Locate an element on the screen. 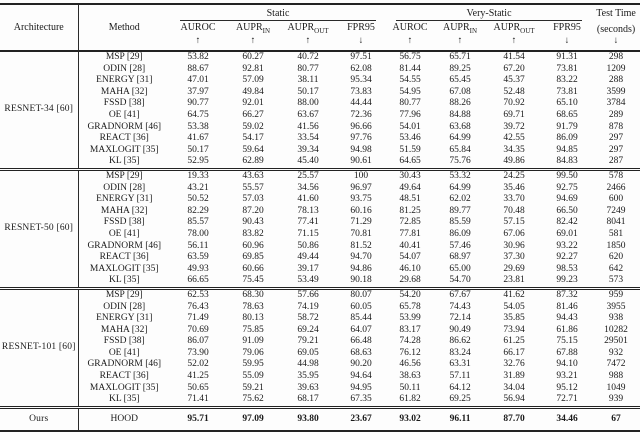 Image resolution: width=640 pixels, height=440 pixels. metric-value: 75.45 is located at coordinates (253, 280).